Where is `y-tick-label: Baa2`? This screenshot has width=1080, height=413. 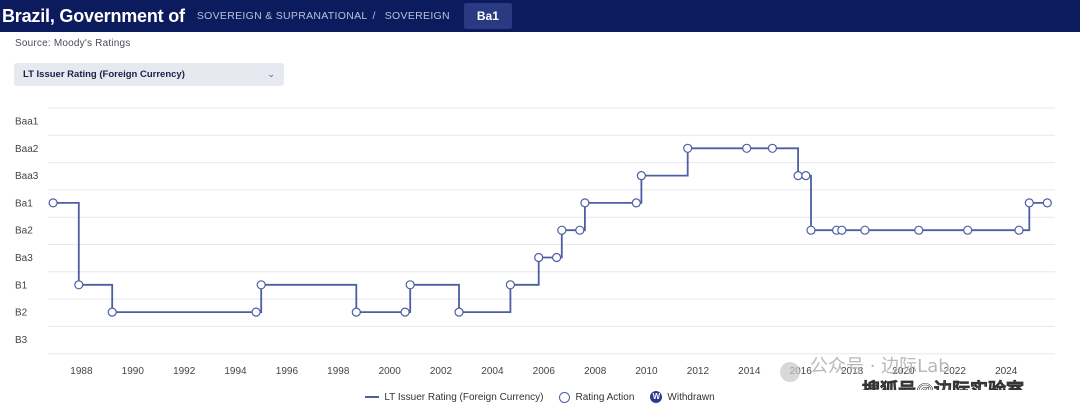 y-tick-label: Baa2 is located at coordinates (27, 149).